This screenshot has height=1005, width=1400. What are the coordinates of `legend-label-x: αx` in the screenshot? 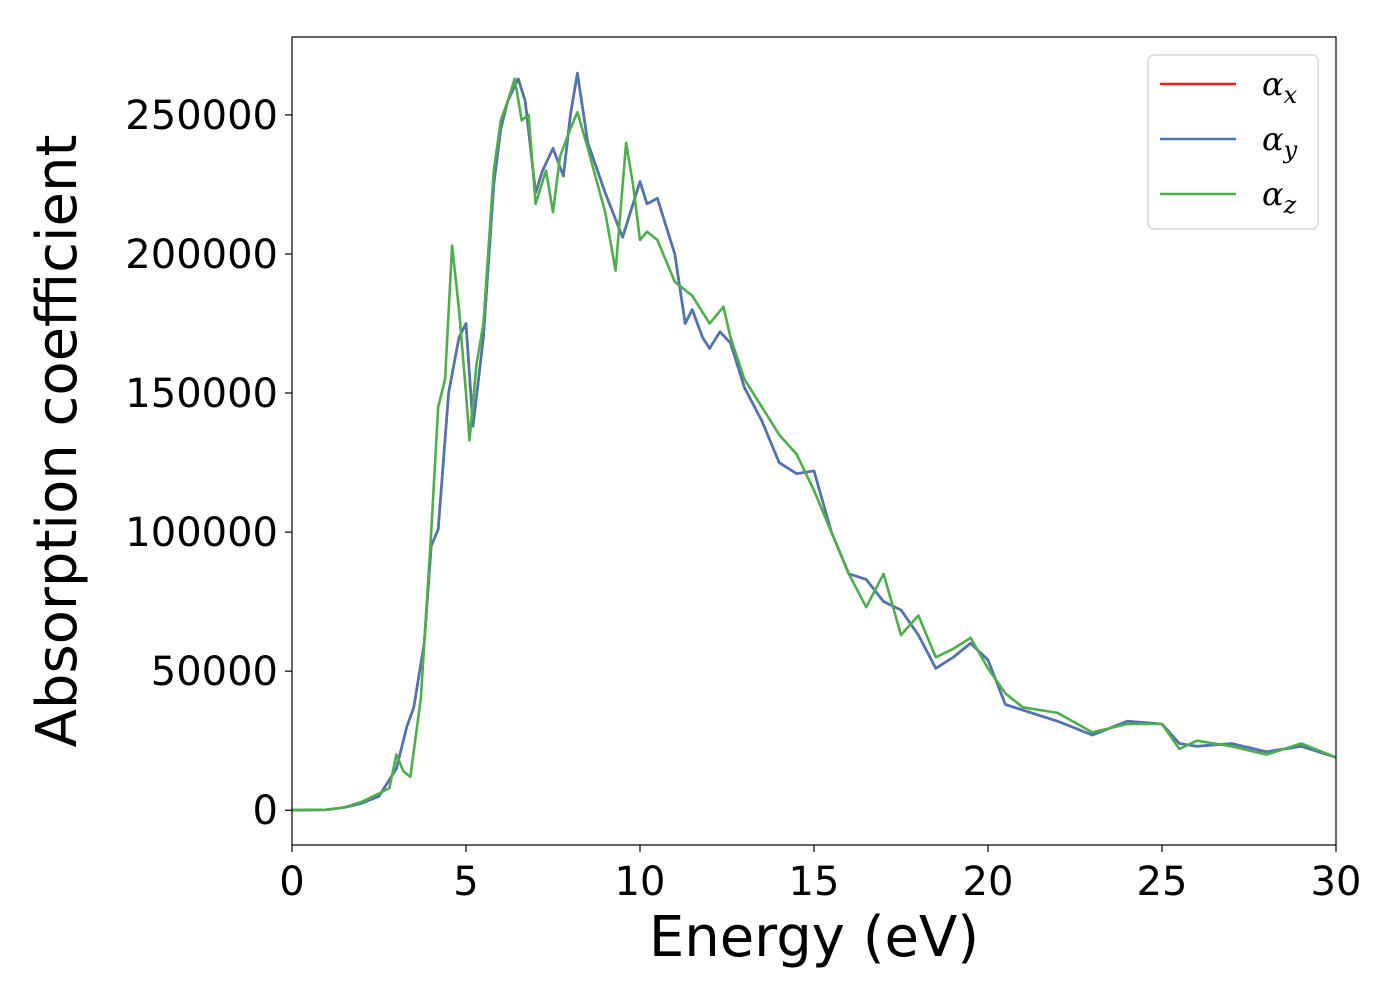 It's located at (1280, 87).